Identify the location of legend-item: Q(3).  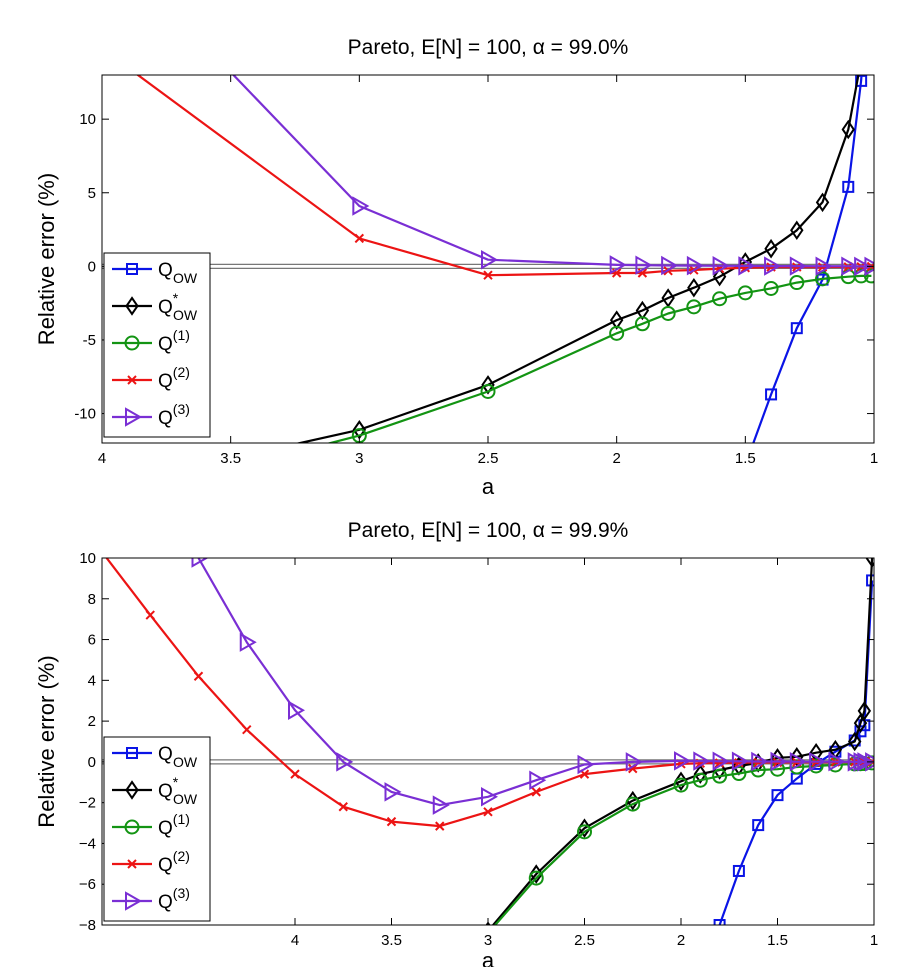
(151, 415).